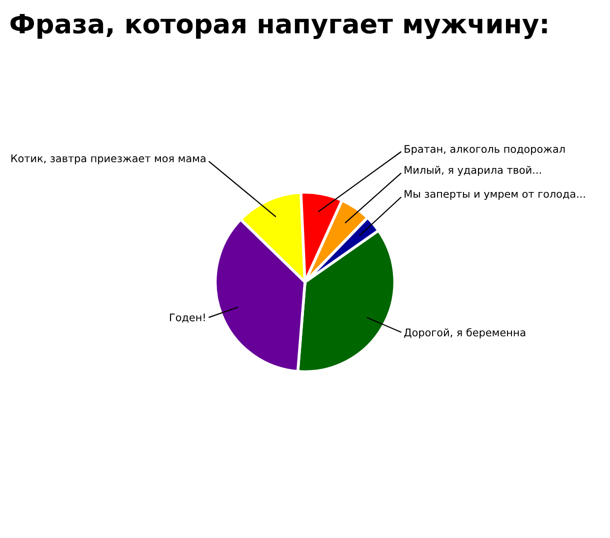  I want to click on chart-title: Фраза, которая напугает мужчину:, so click(278, 26).